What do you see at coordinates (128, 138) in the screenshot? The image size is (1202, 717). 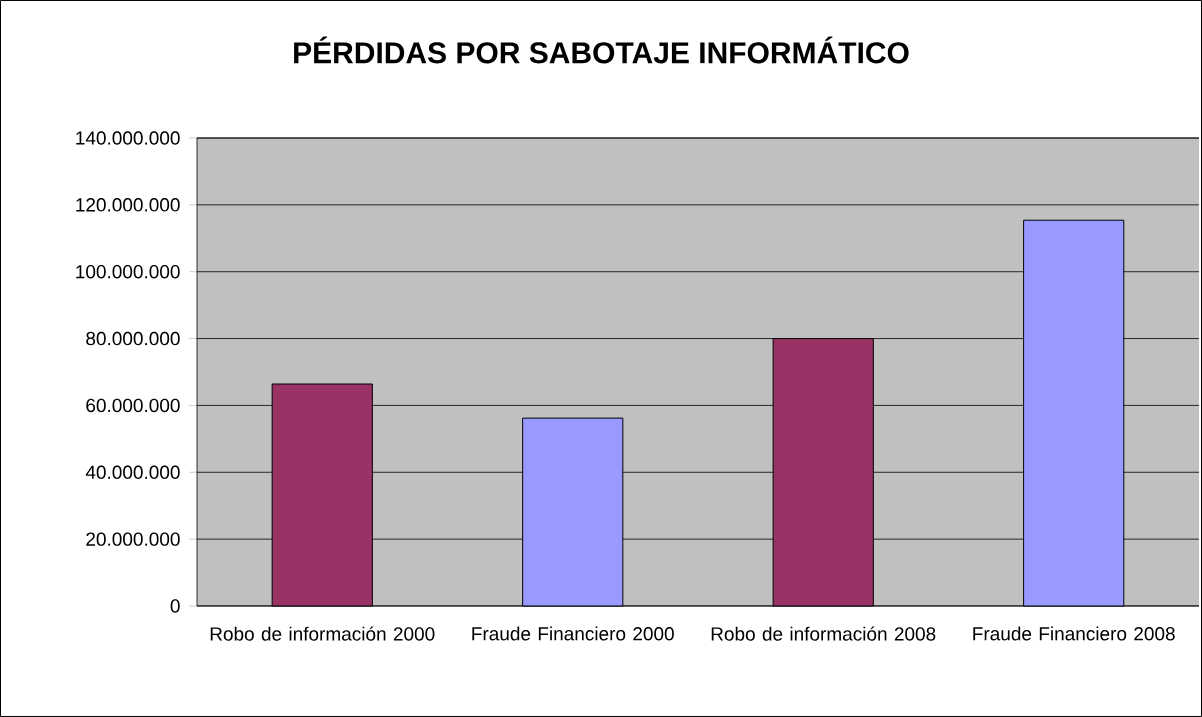 I see `y-tick-label: 140.000.000` at bounding box center [128, 138].